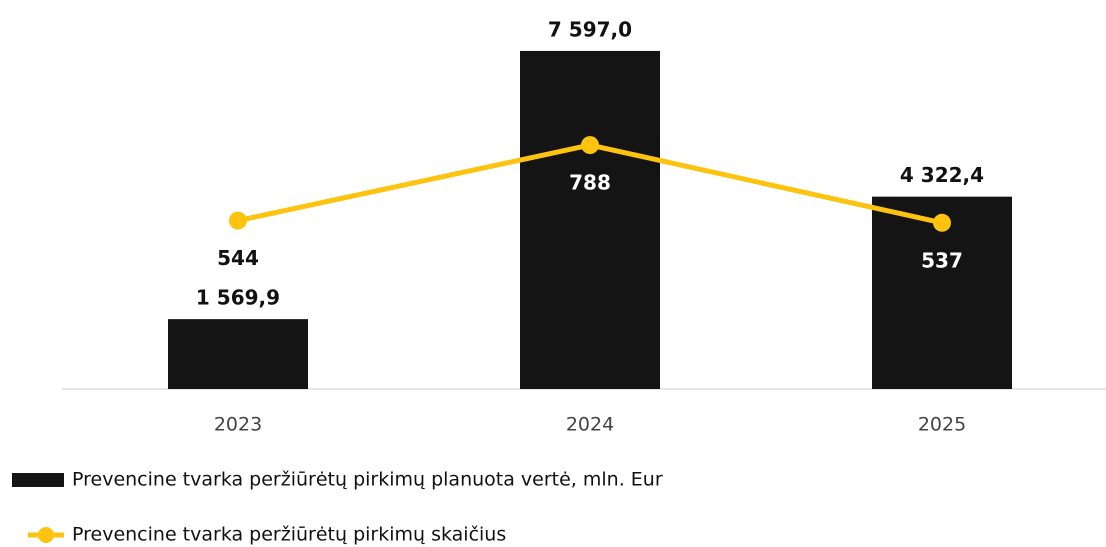 The width and height of the screenshot is (1106, 547). What do you see at coordinates (238, 298) in the screenshot?
I see `bar-value-label: 1 569,9` at bounding box center [238, 298].